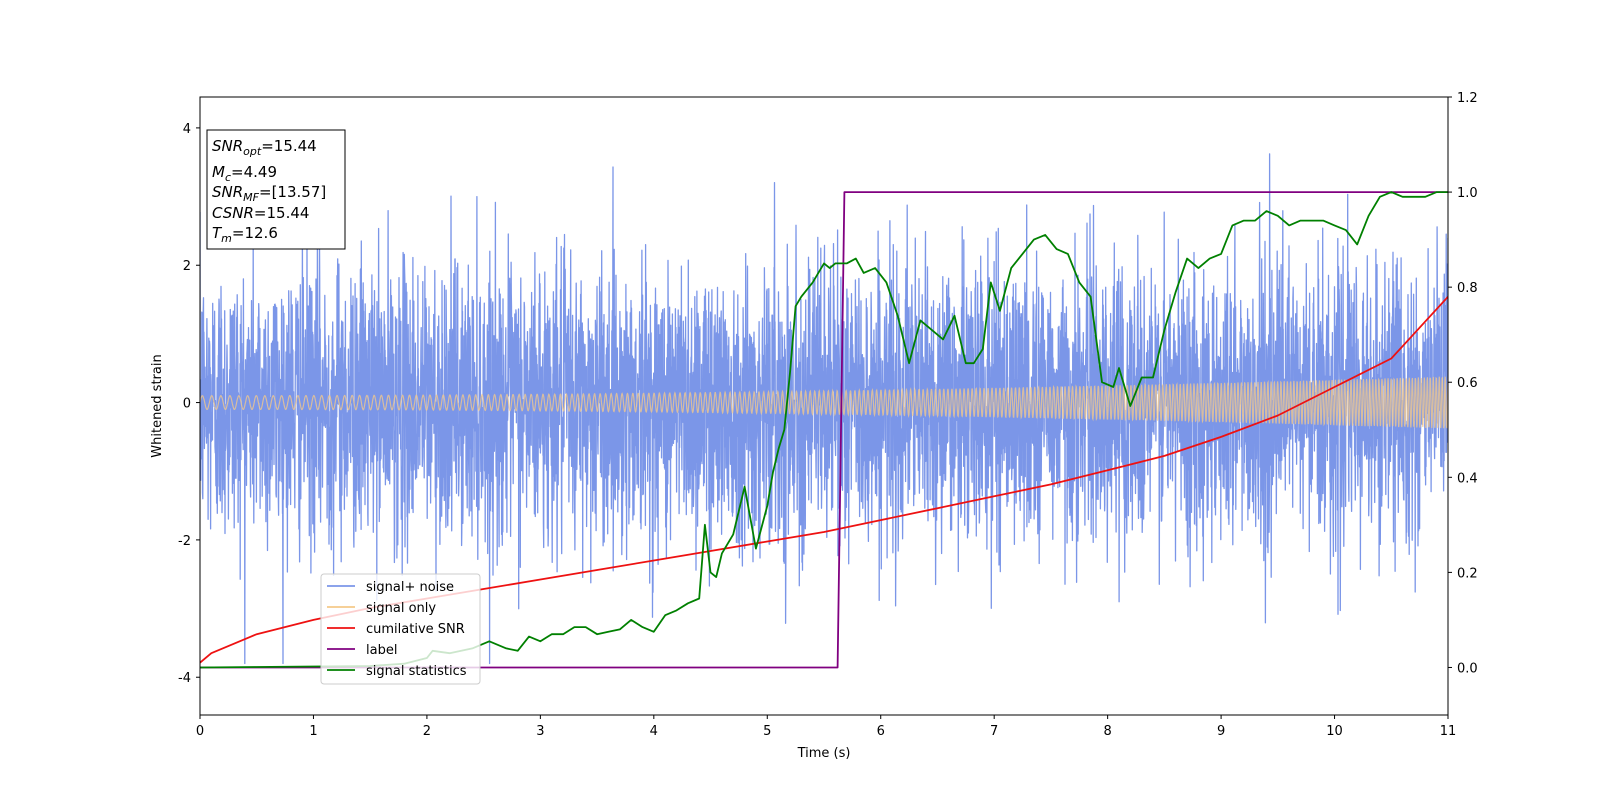  I want to click on y-right-tick-label-6: 1.2, so click(1467, 98).